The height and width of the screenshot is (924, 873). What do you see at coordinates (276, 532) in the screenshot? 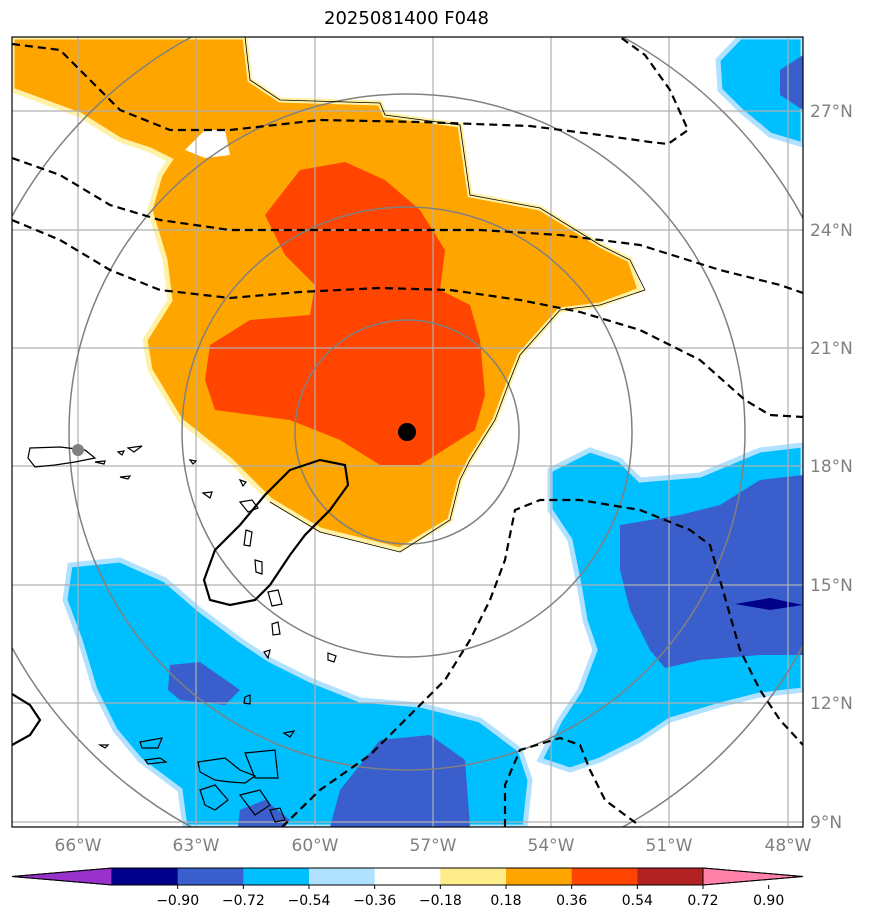
I see `solid-contour` at bounding box center [276, 532].